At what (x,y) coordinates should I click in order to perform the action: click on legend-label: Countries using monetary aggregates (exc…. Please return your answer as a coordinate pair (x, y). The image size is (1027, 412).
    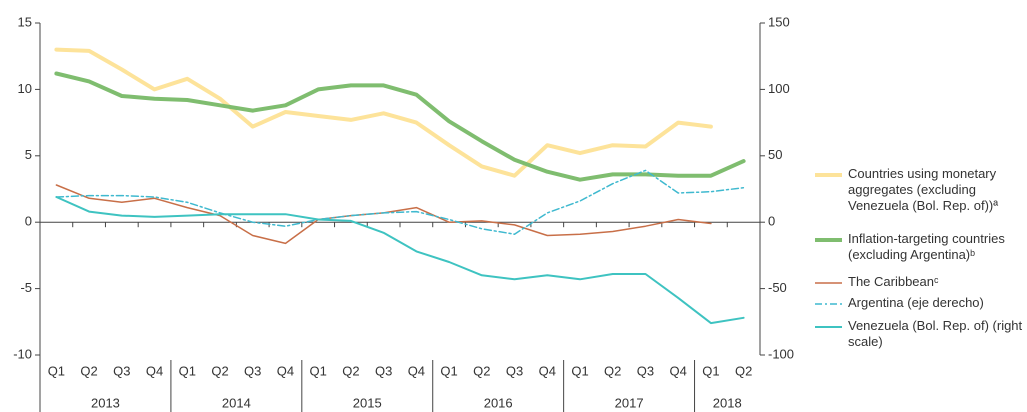
    Looking at the image, I should click on (923, 189).